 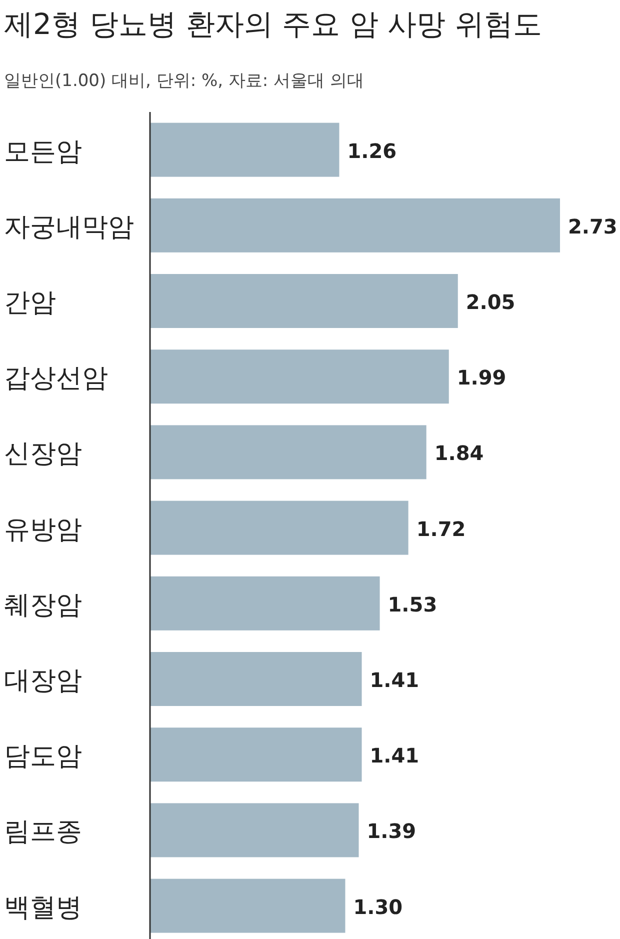 What do you see at coordinates (459, 453) in the screenshot?
I see `data-label: 1.84` at bounding box center [459, 453].